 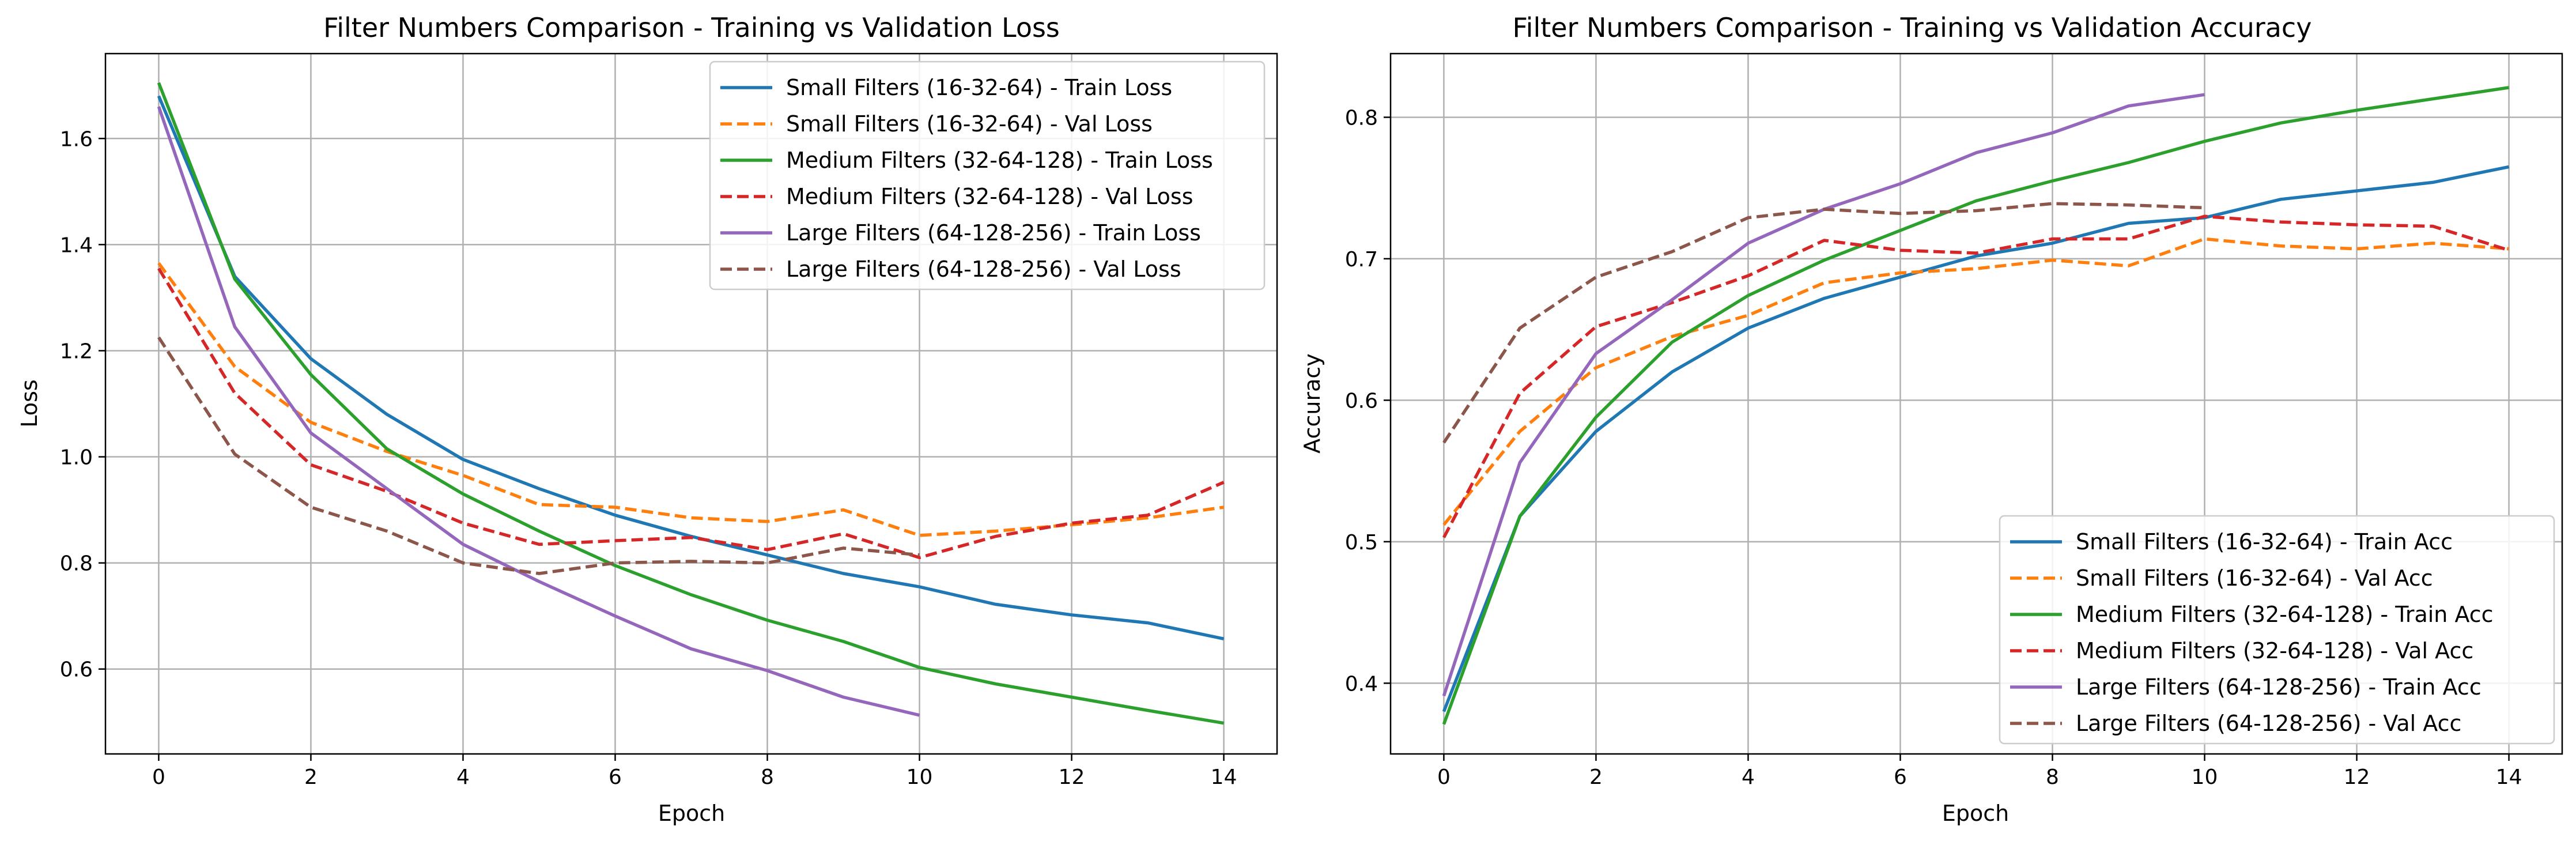 I want to click on accuracy-chart-xlabel: Epoch, so click(x=1975, y=814).